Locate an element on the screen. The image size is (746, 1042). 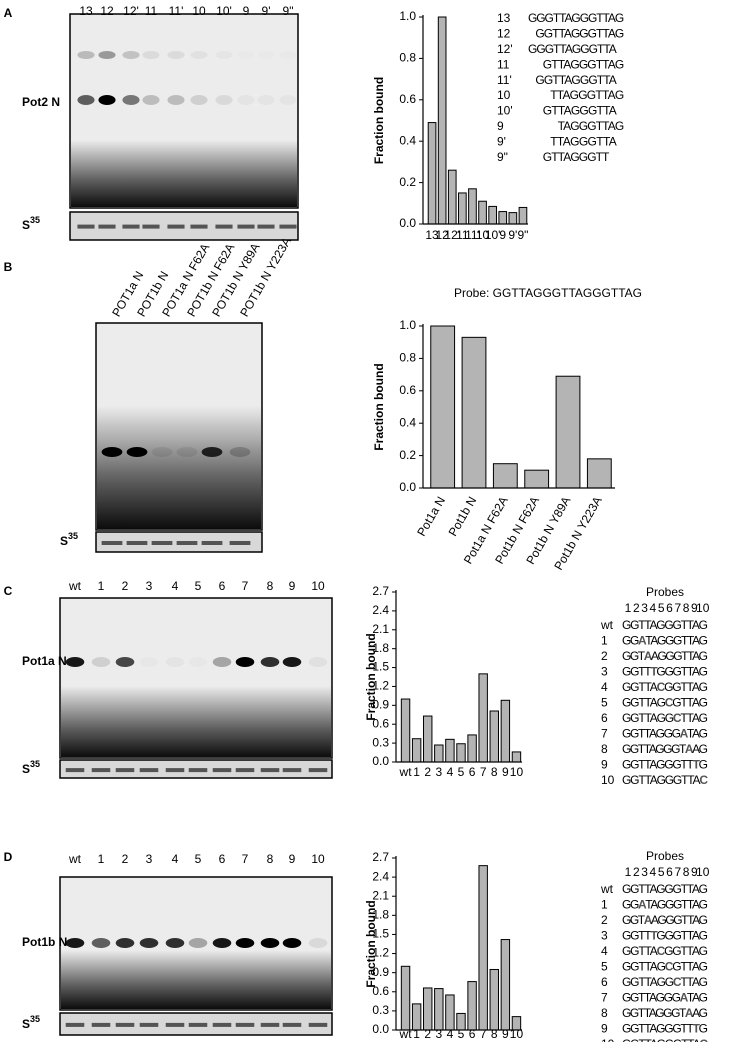
lane-label: 4 is located at coordinates (175, 586).